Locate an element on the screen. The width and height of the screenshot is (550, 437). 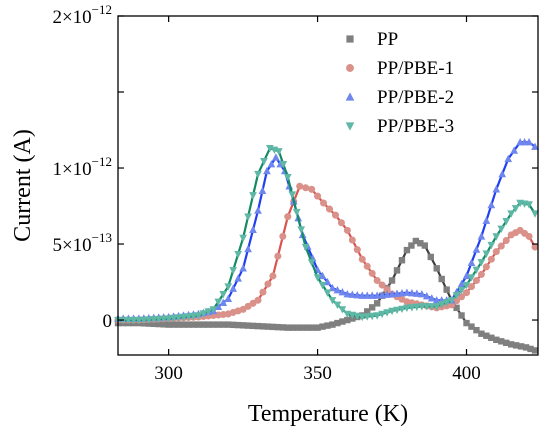
legend-label: PP/PBE-1 is located at coordinates (415, 68).